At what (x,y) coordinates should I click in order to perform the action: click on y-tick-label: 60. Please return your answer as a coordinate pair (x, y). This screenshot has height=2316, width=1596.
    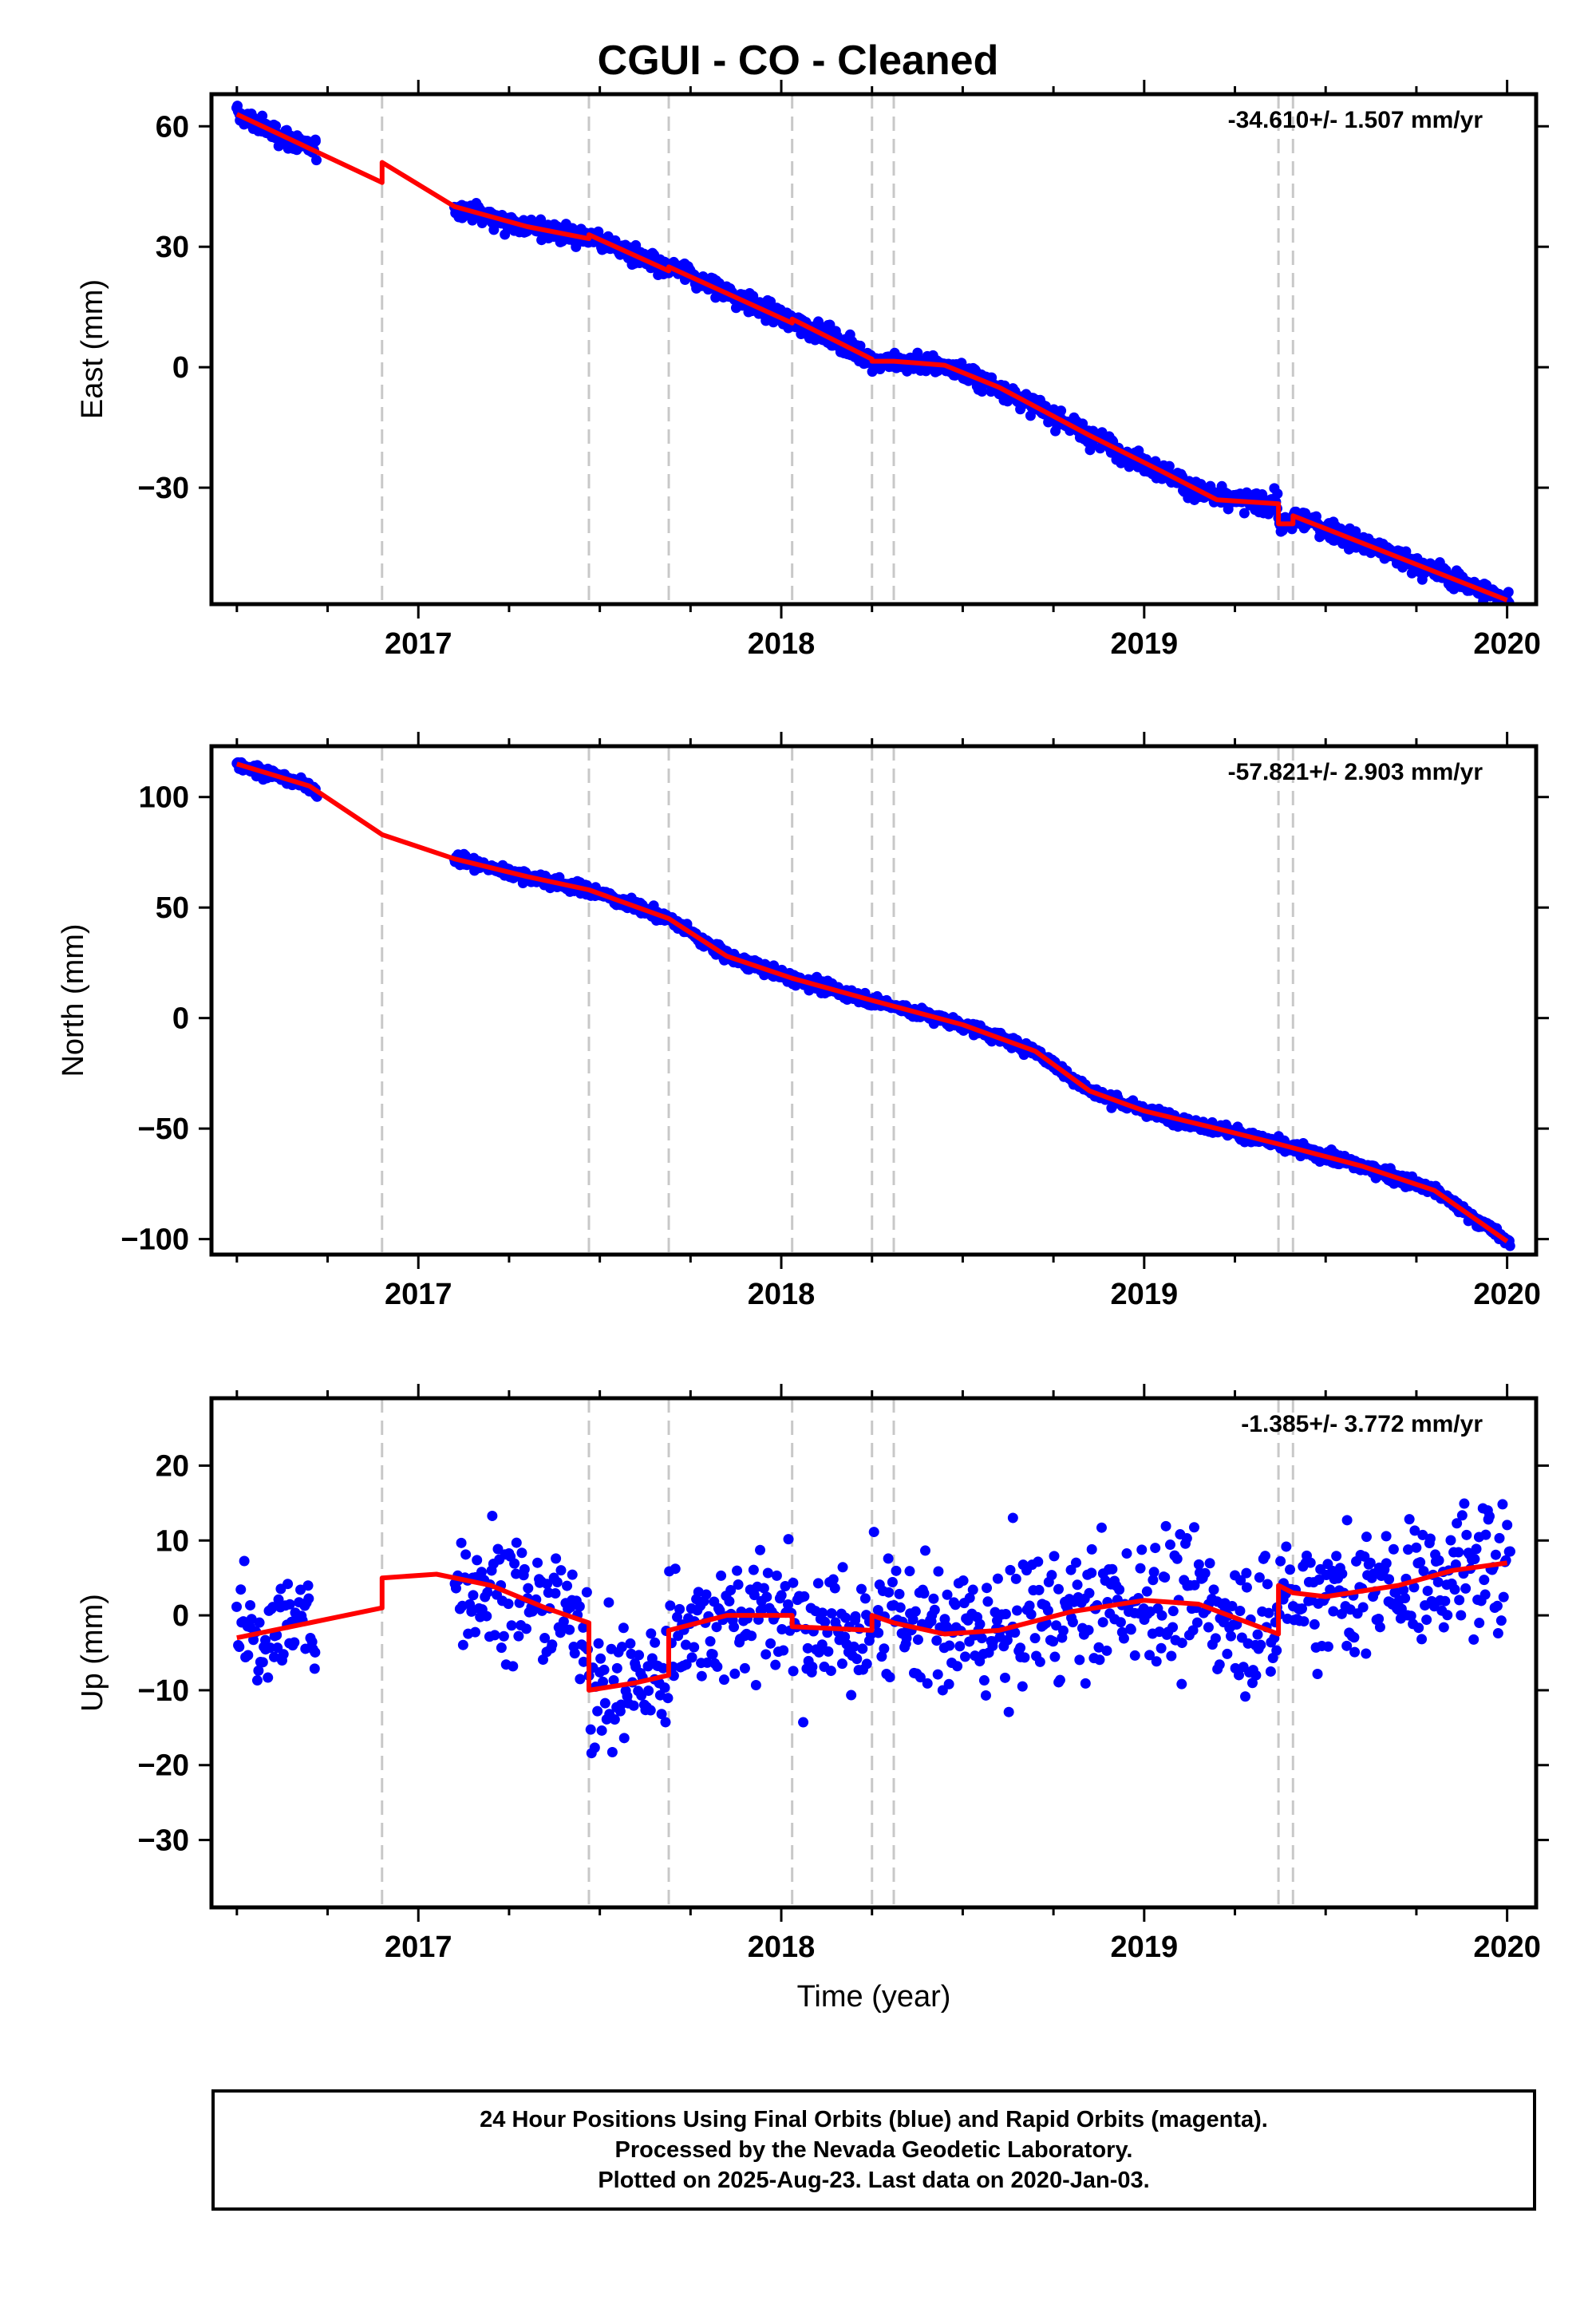
    Looking at the image, I should click on (172, 127).